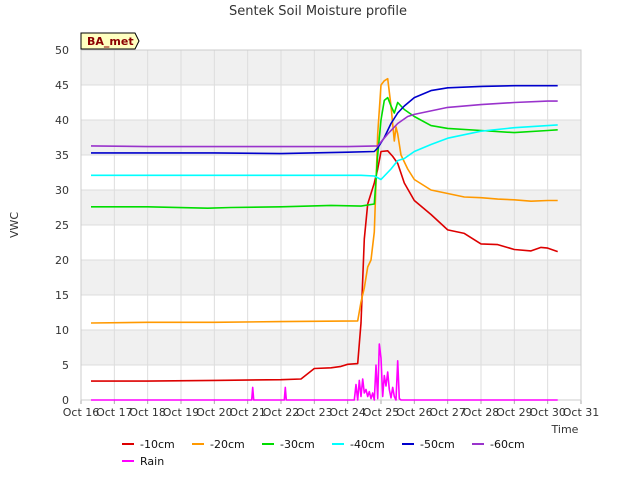 Image resolution: width=640 pixels, height=480 pixels. I want to click on x-axis-label: Time, so click(565, 429).